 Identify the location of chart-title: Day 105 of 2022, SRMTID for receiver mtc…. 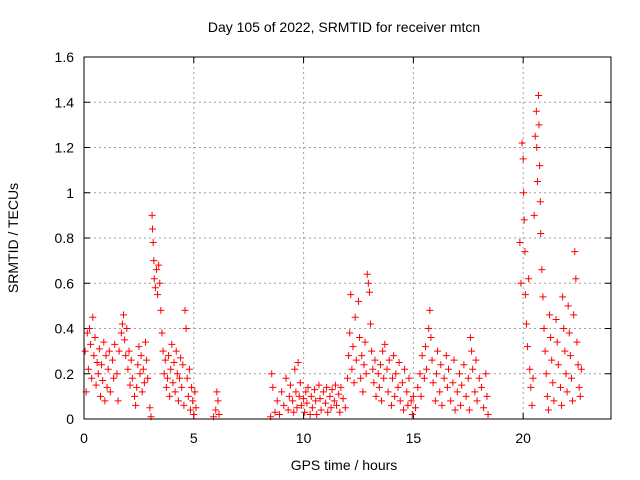
(344, 27).